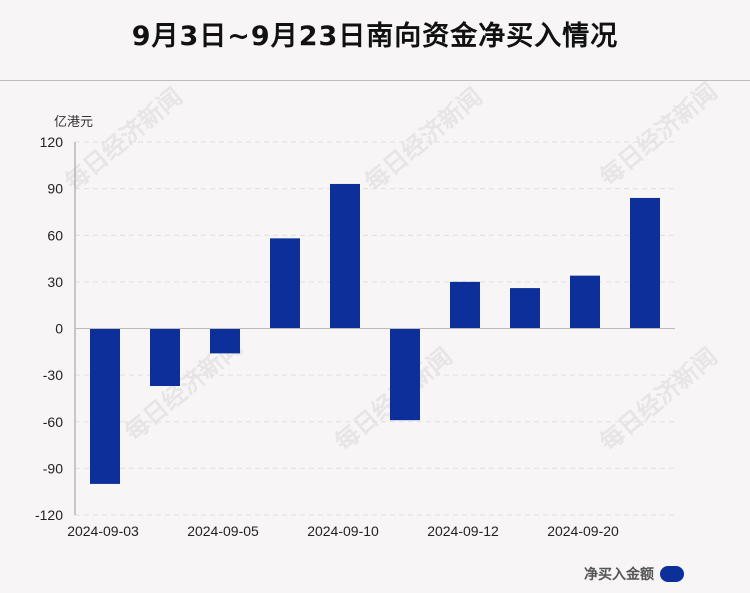  Describe the element at coordinates (52, 142) in the screenshot. I see `y-tick-label: 120` at that location.